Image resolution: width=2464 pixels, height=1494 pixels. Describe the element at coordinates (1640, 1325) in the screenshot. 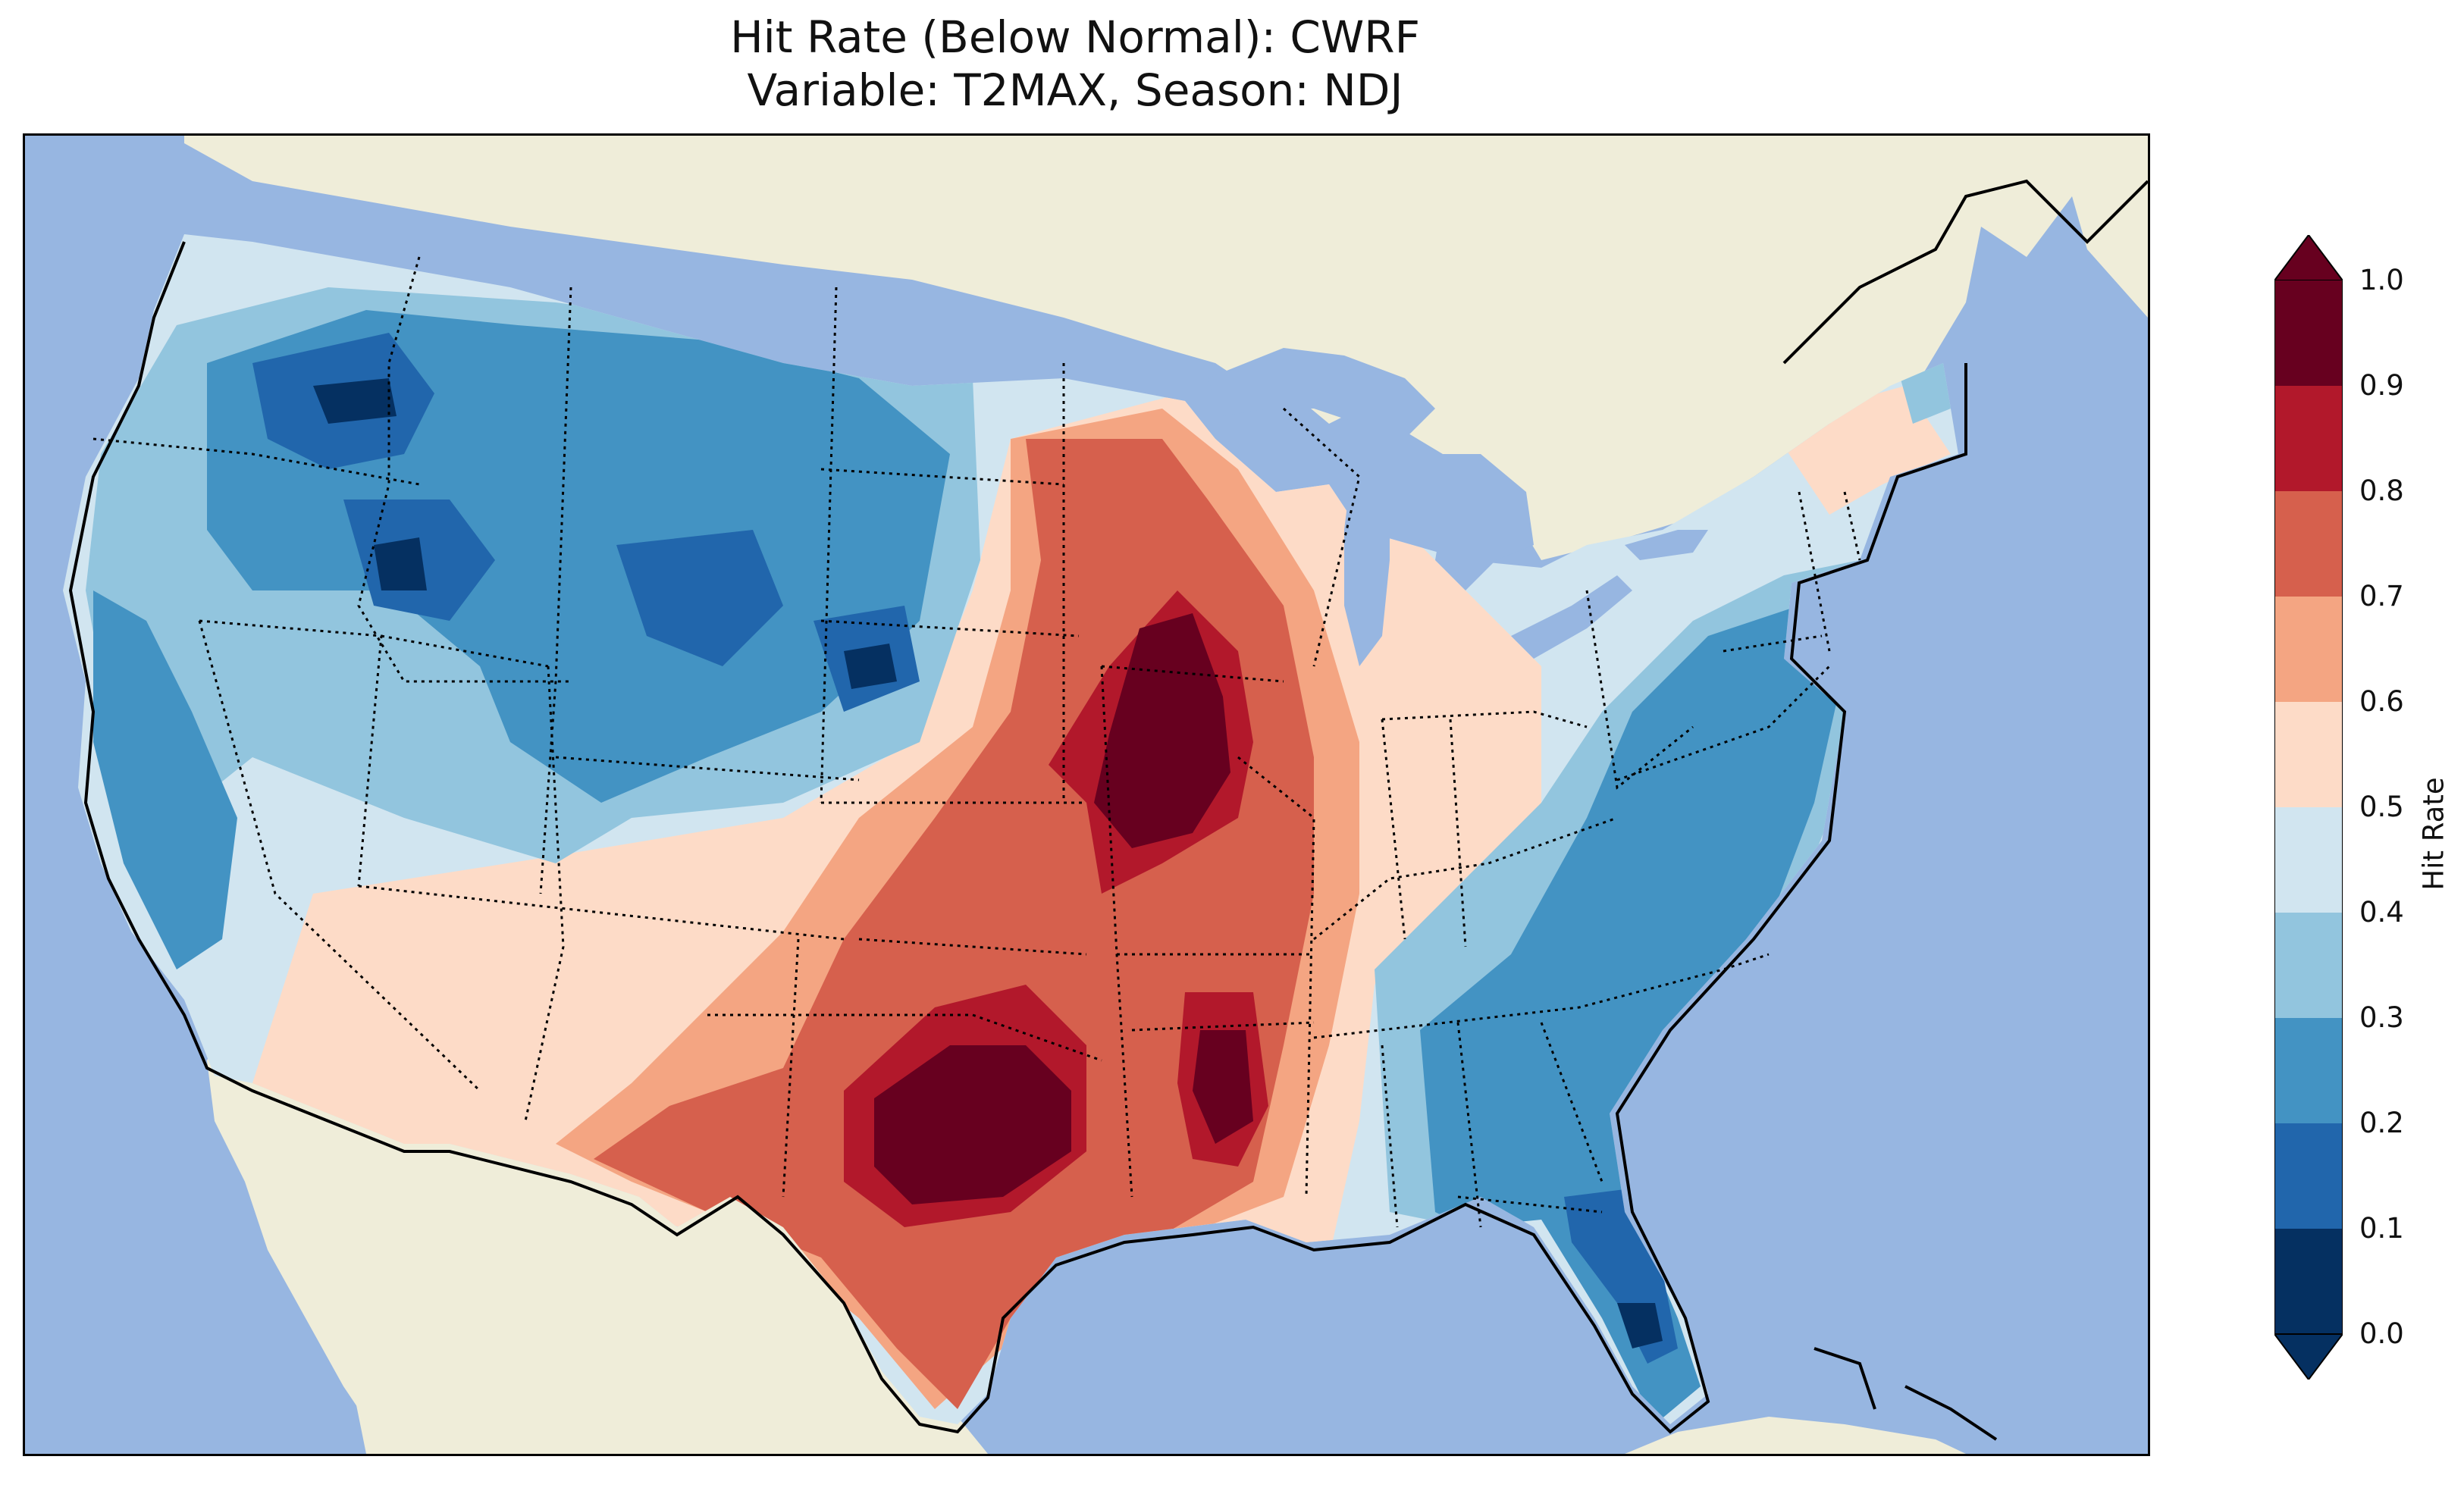

I see `field-bin-0.0-fl` at that location.